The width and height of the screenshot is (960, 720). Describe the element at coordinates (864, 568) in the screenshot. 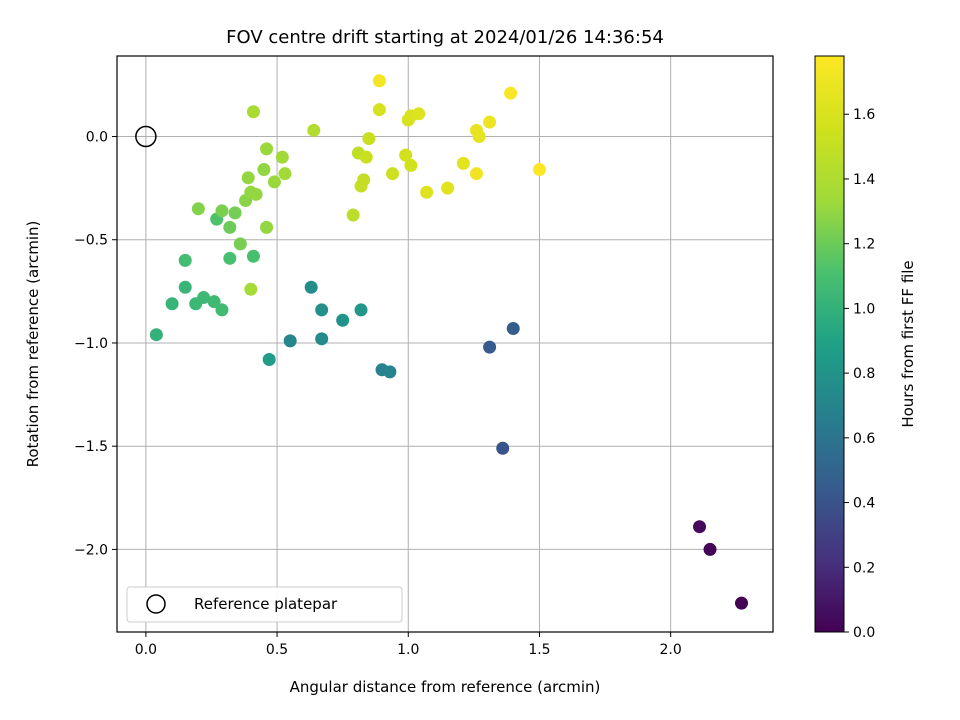

I see `colorbar-tick-label: 0.2` at that location.